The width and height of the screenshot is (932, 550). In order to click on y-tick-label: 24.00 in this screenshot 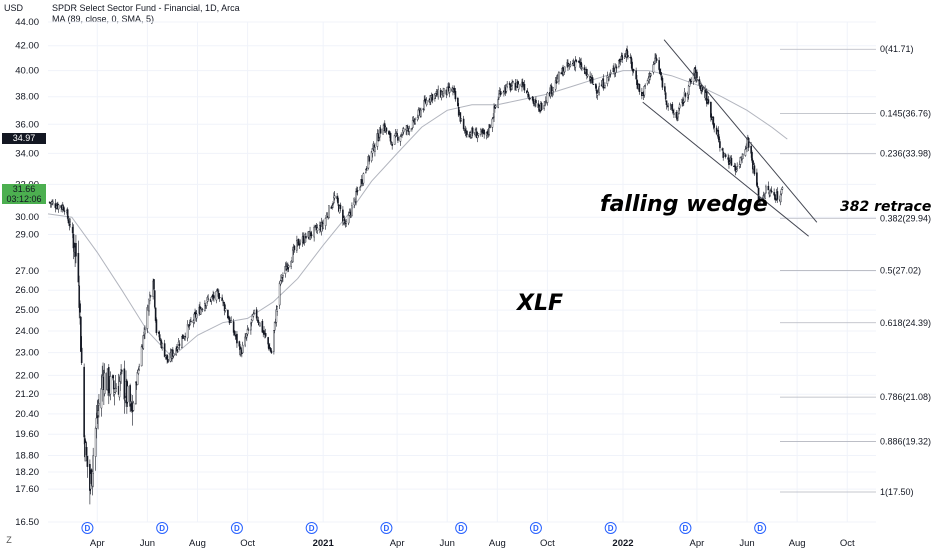, I will do `click(27, 331)`.